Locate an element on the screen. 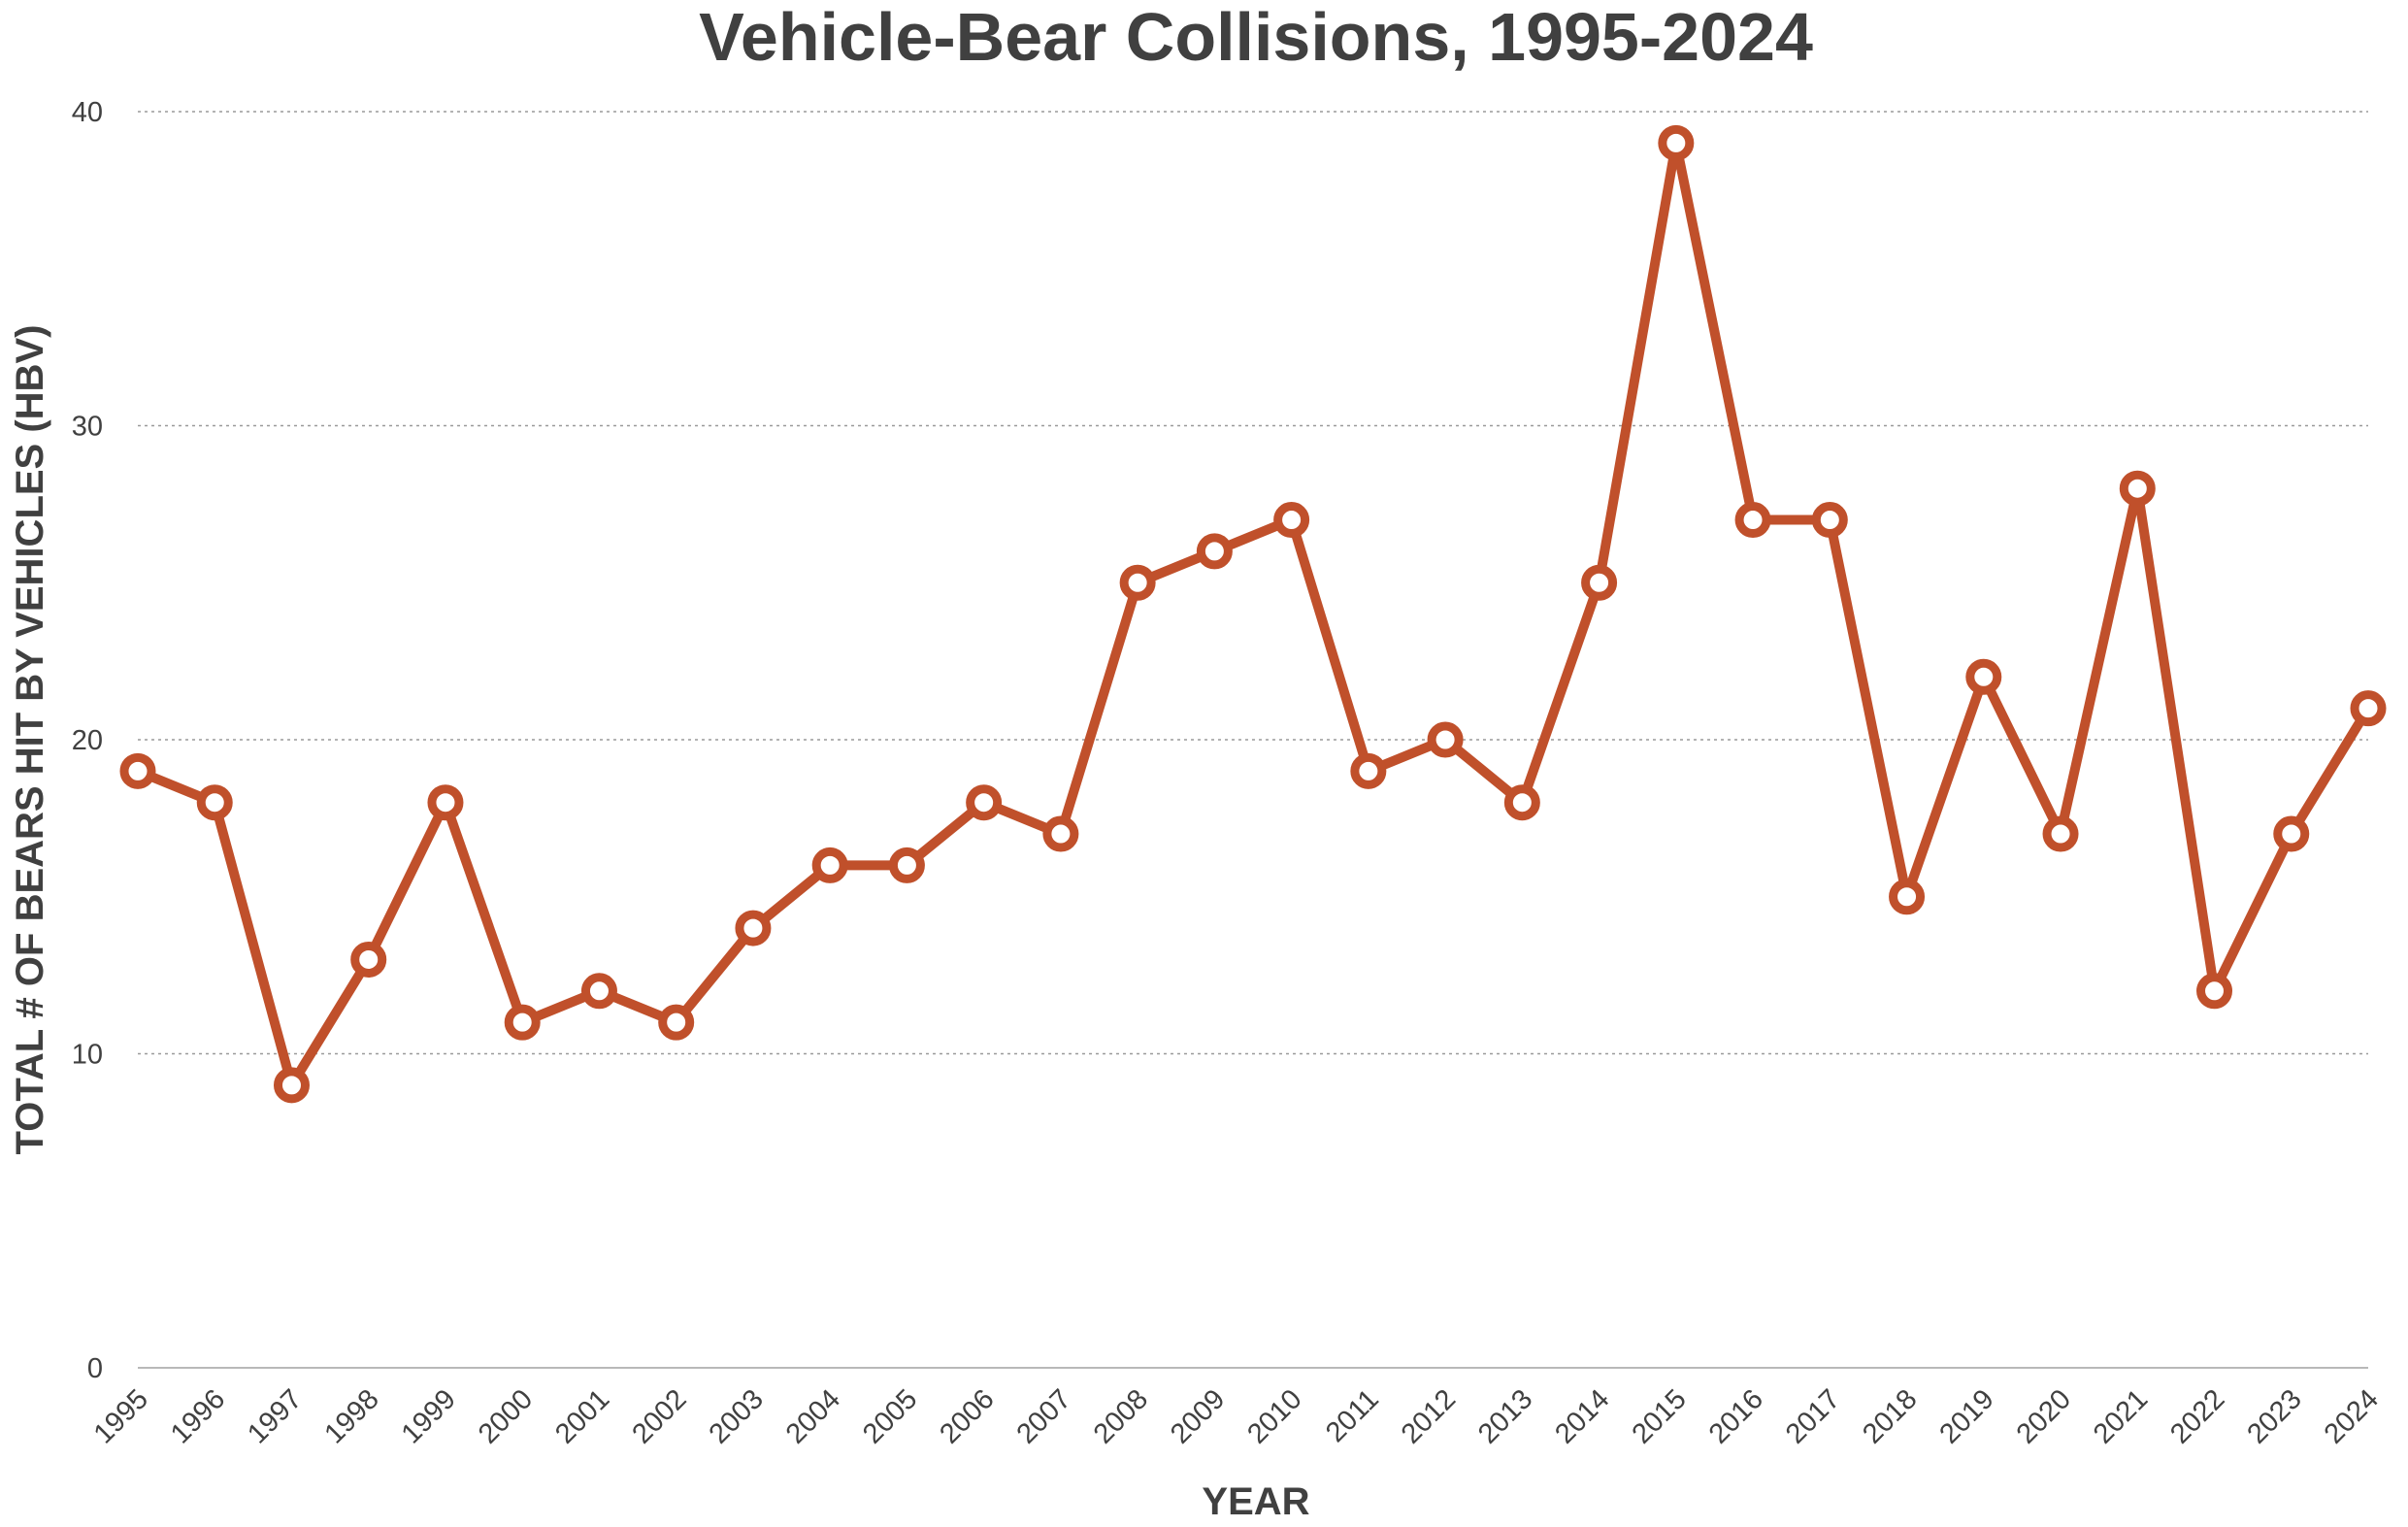  data-point-2018 is located at coordinates (1907, 897).